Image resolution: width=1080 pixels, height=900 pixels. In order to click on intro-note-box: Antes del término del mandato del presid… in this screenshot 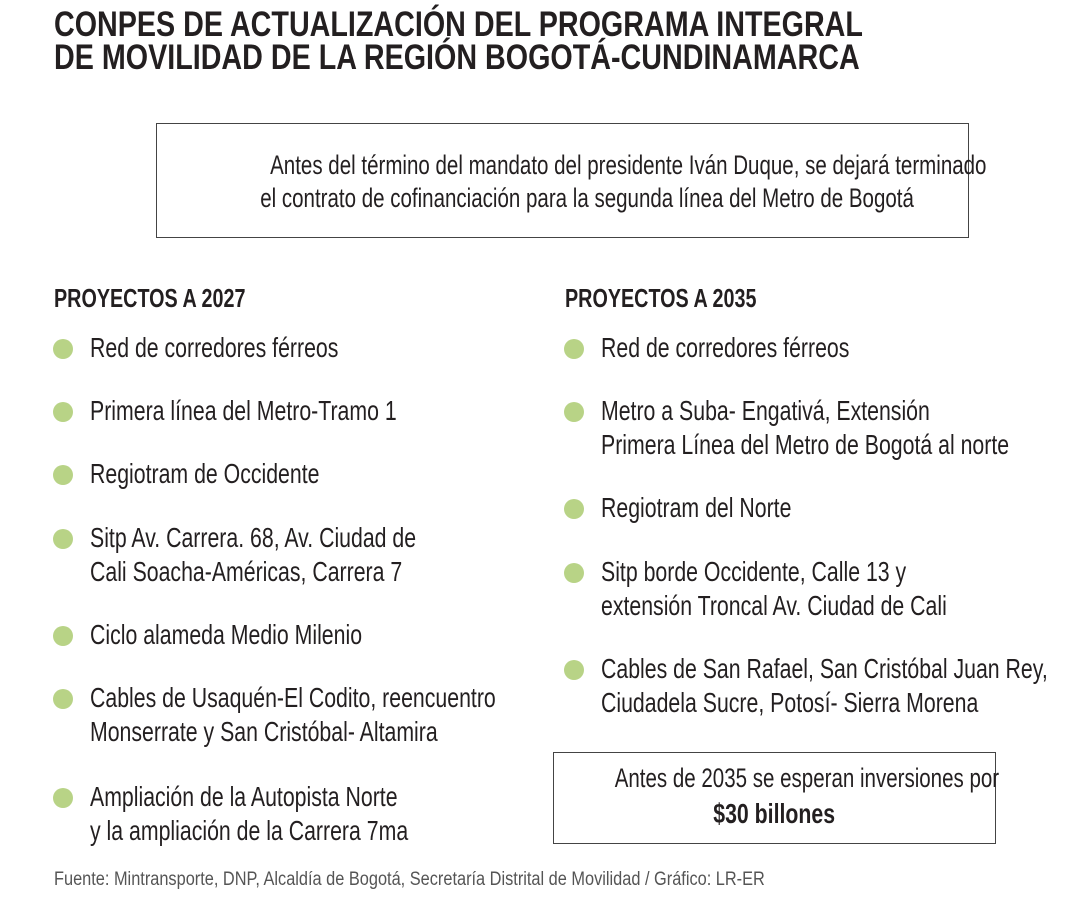, I will do `click(571, 180)`.